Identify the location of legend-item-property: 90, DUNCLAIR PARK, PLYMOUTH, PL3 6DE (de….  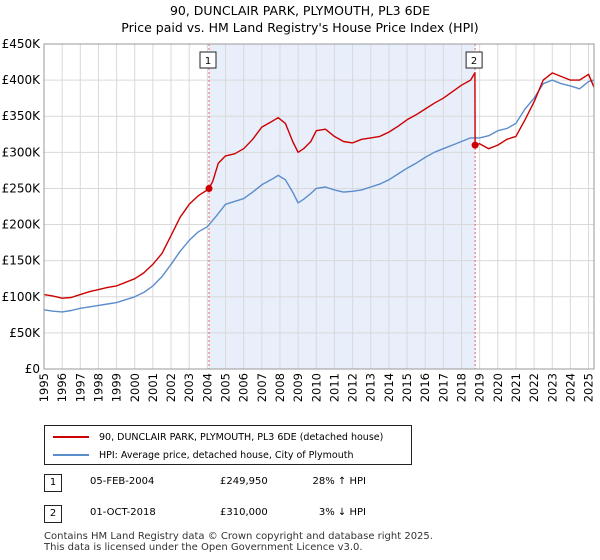
(214, 437).